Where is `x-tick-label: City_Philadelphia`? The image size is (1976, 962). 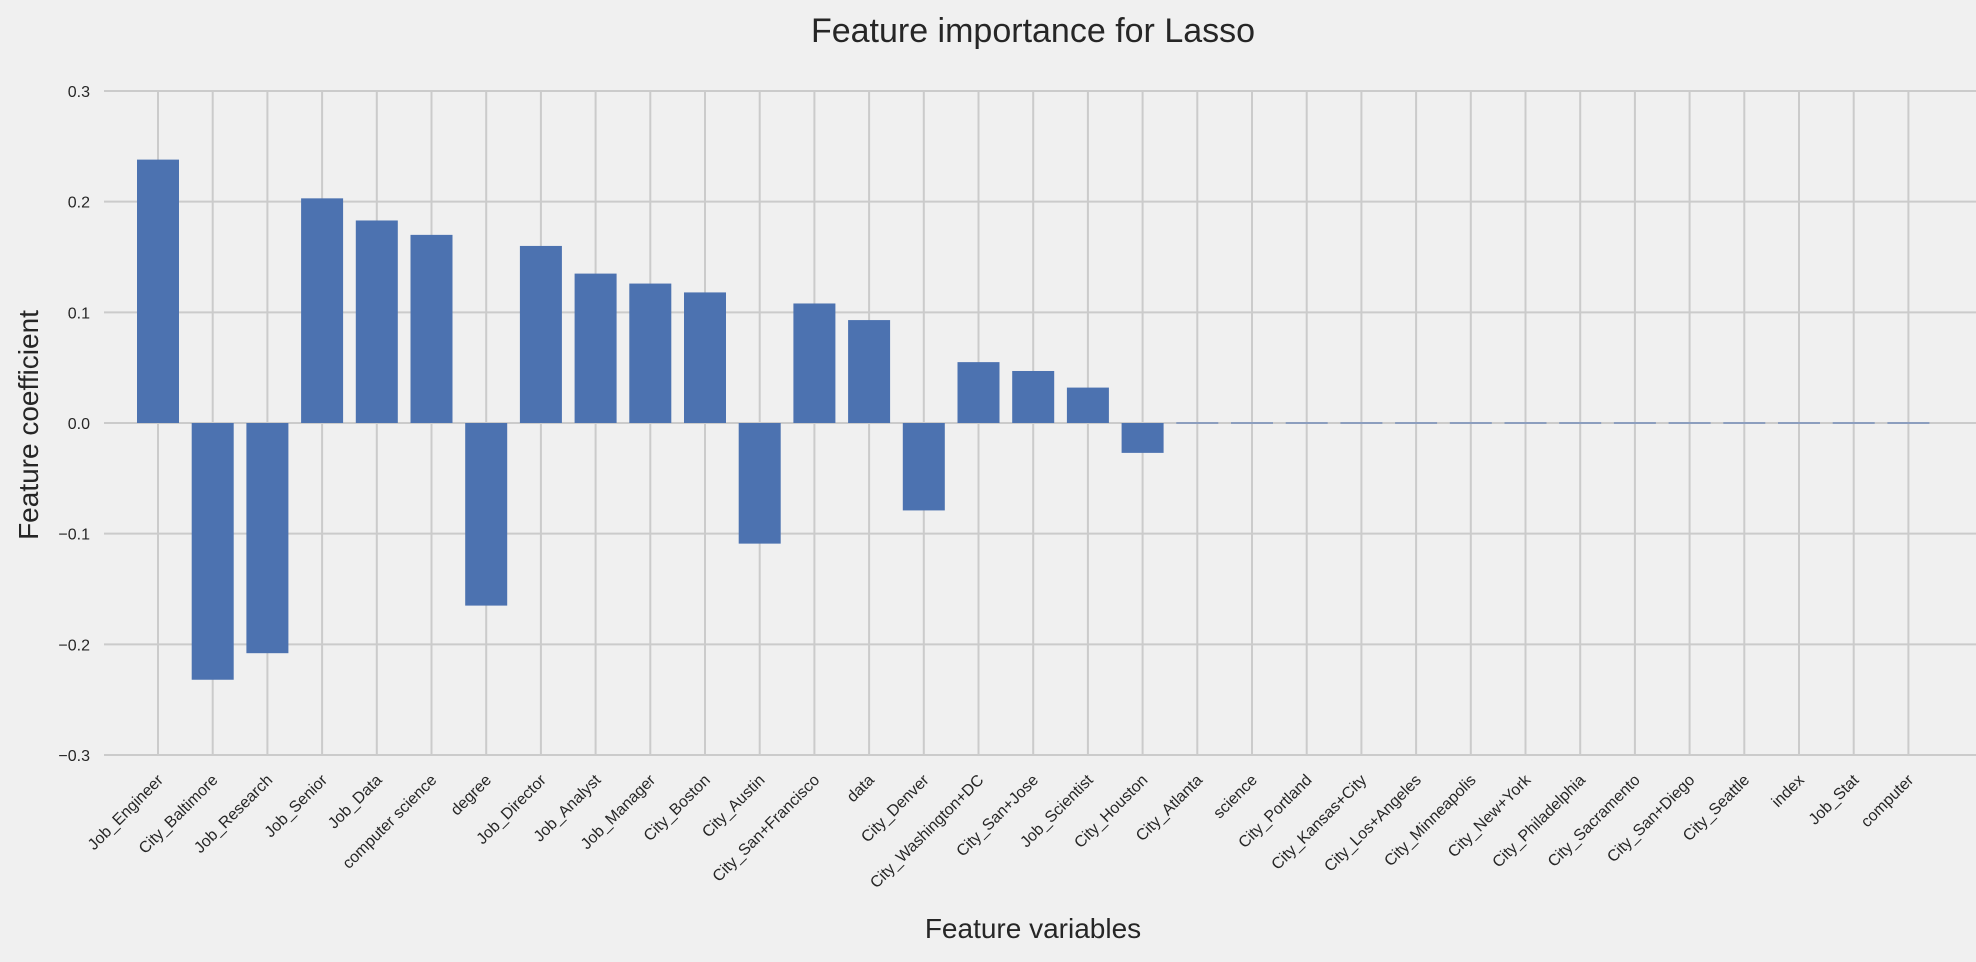 x-tick-label: City_Philadelphia is located at coordinates (1540, 822).